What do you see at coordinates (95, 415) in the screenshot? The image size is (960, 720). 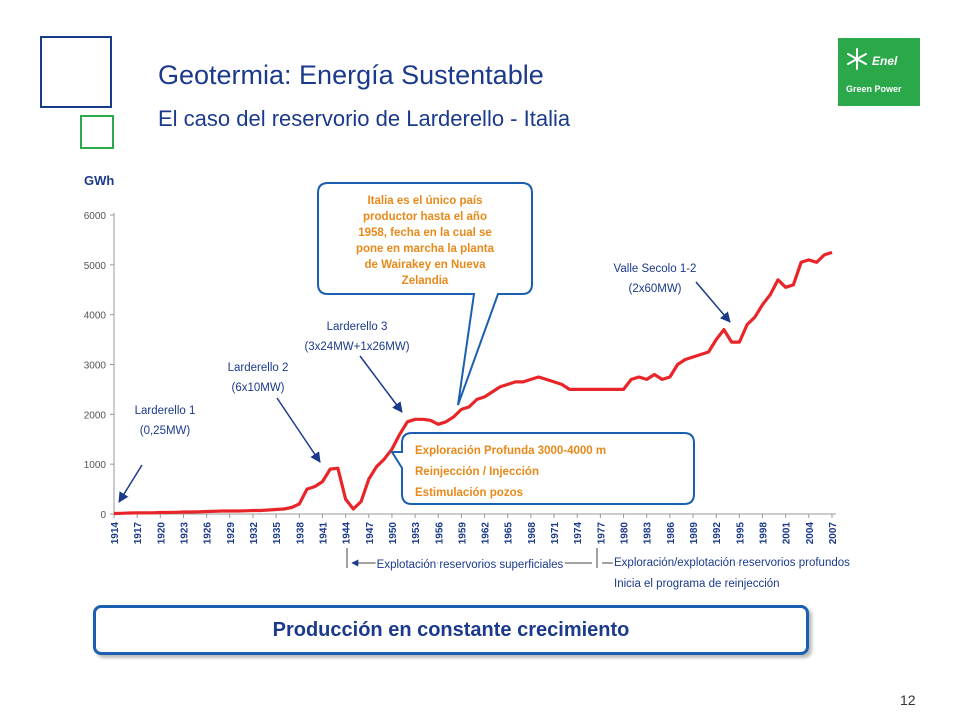 I see `y-tick-label: 2000` at bounding box center [95, 415].